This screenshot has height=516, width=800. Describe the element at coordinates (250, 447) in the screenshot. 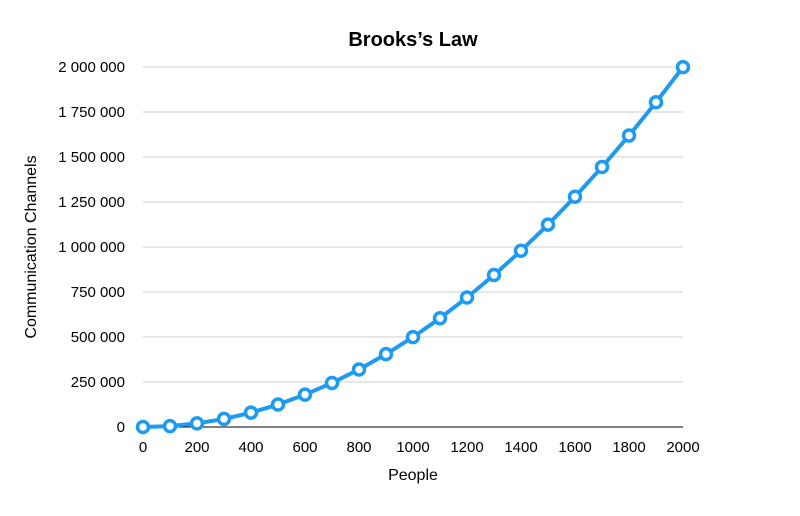

I see `x-tick-label: 400` at that location.